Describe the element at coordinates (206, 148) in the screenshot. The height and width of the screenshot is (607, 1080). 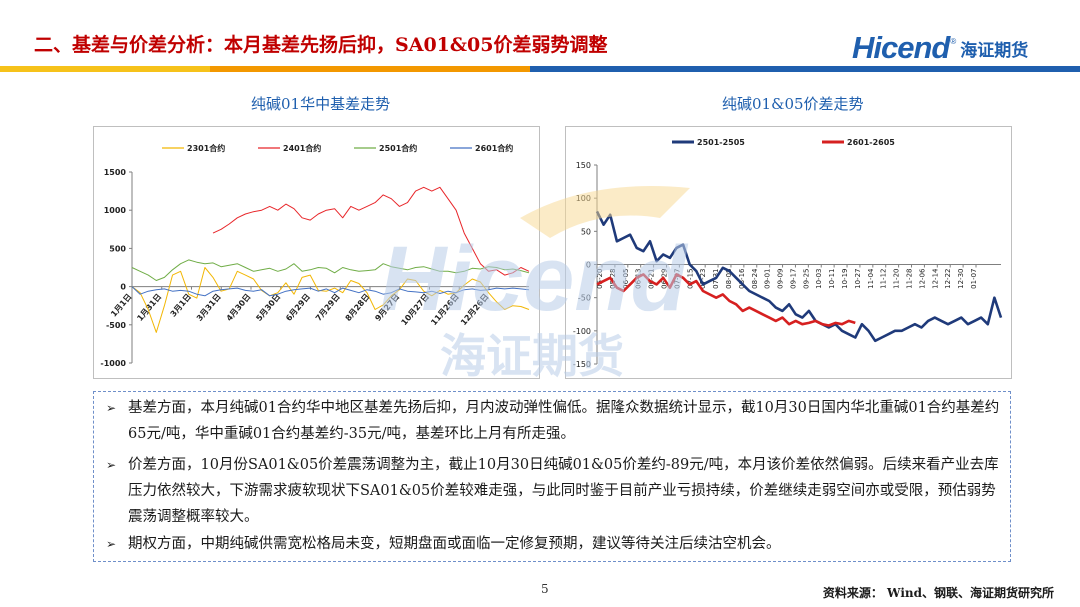
I see `legend-label-2301合约: 2301合约` at that location.